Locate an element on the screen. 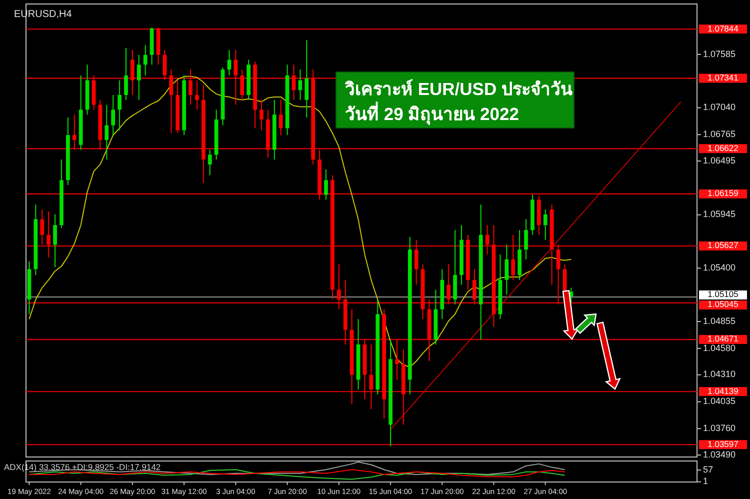 This screenshot has height=499, width=750. ref-line-label: 1.07844 is located at coordinates (723, 28).